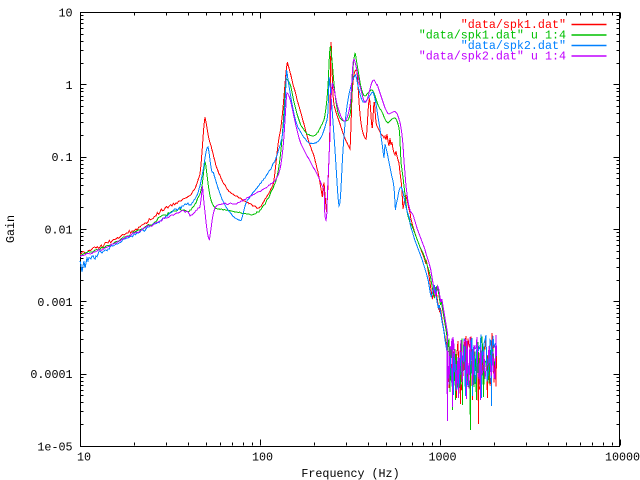 This screenshot has width=640, height=480. I want to click on svg-text: Frequency (Hz), so click(350, 473).